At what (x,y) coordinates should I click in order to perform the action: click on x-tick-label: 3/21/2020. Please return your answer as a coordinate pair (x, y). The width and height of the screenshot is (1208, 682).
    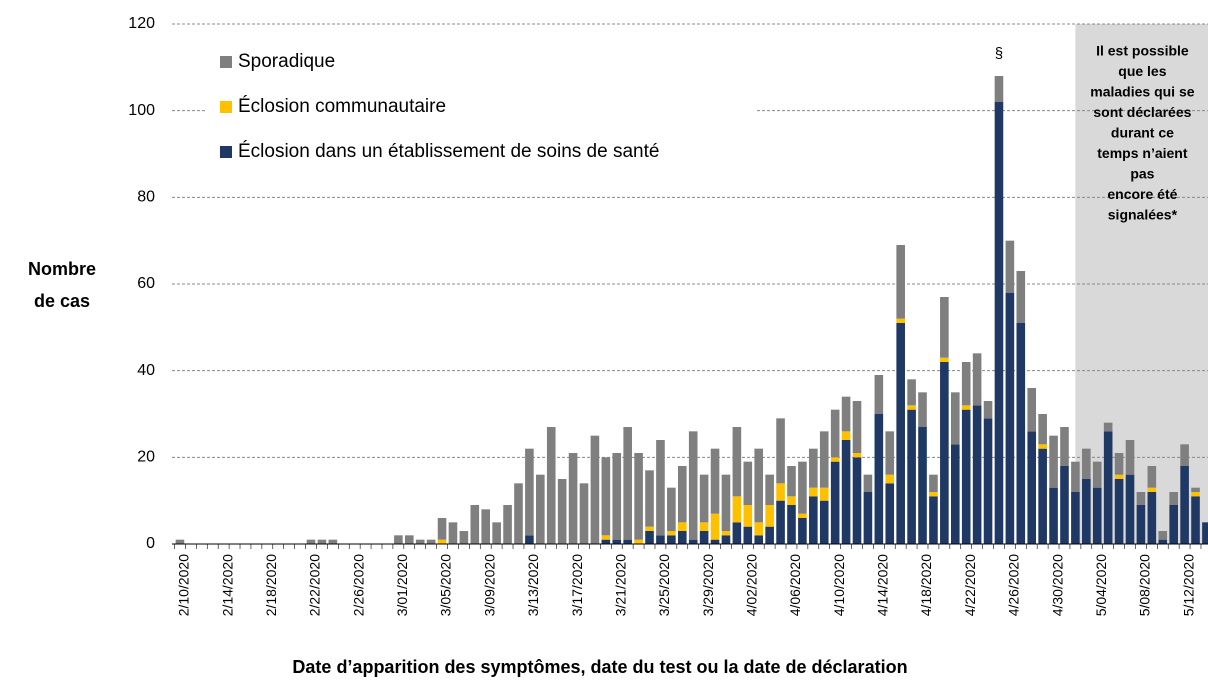
    Looking at the image, I should click on (620, 585).